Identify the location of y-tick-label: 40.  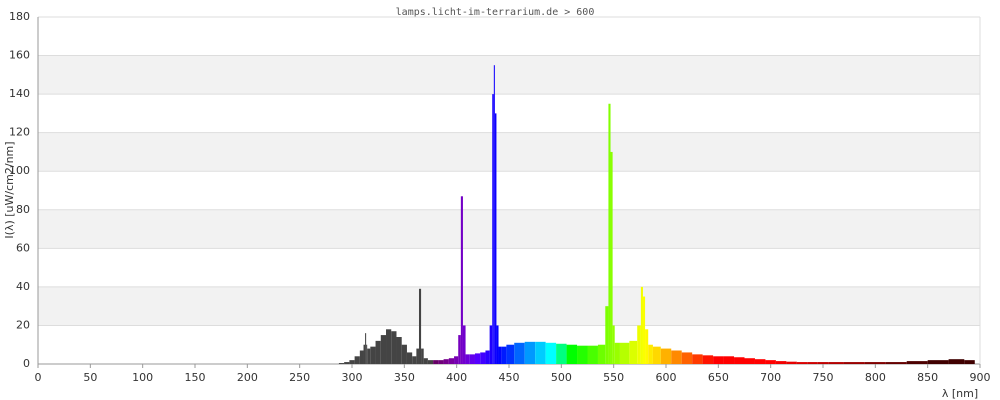
(23, 286).